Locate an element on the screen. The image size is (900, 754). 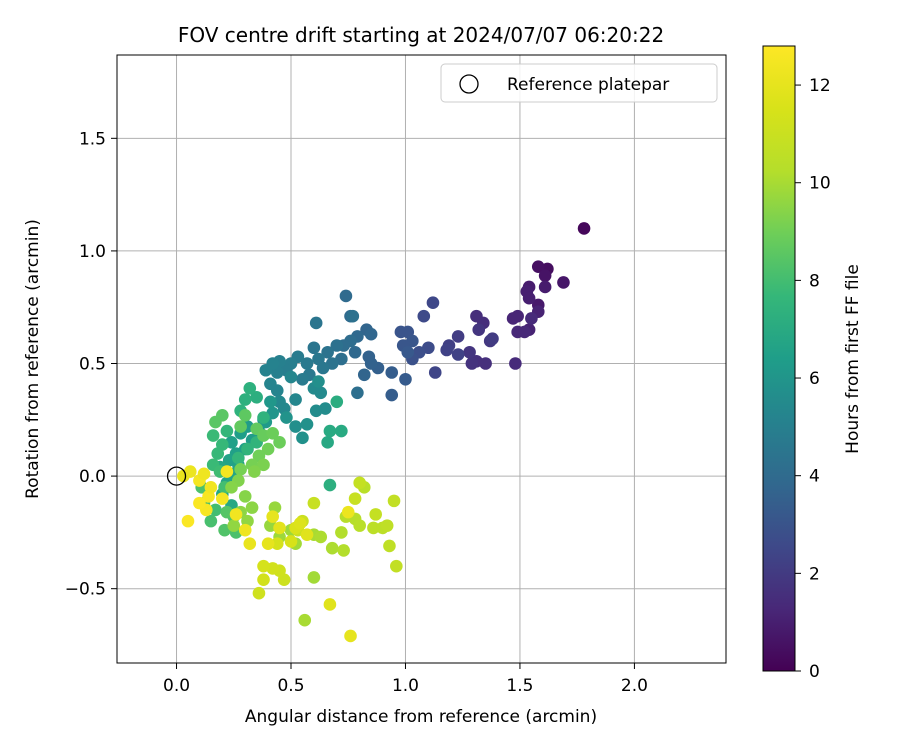
x-tick-label: 1.5 is located at coordinates (519, 686).